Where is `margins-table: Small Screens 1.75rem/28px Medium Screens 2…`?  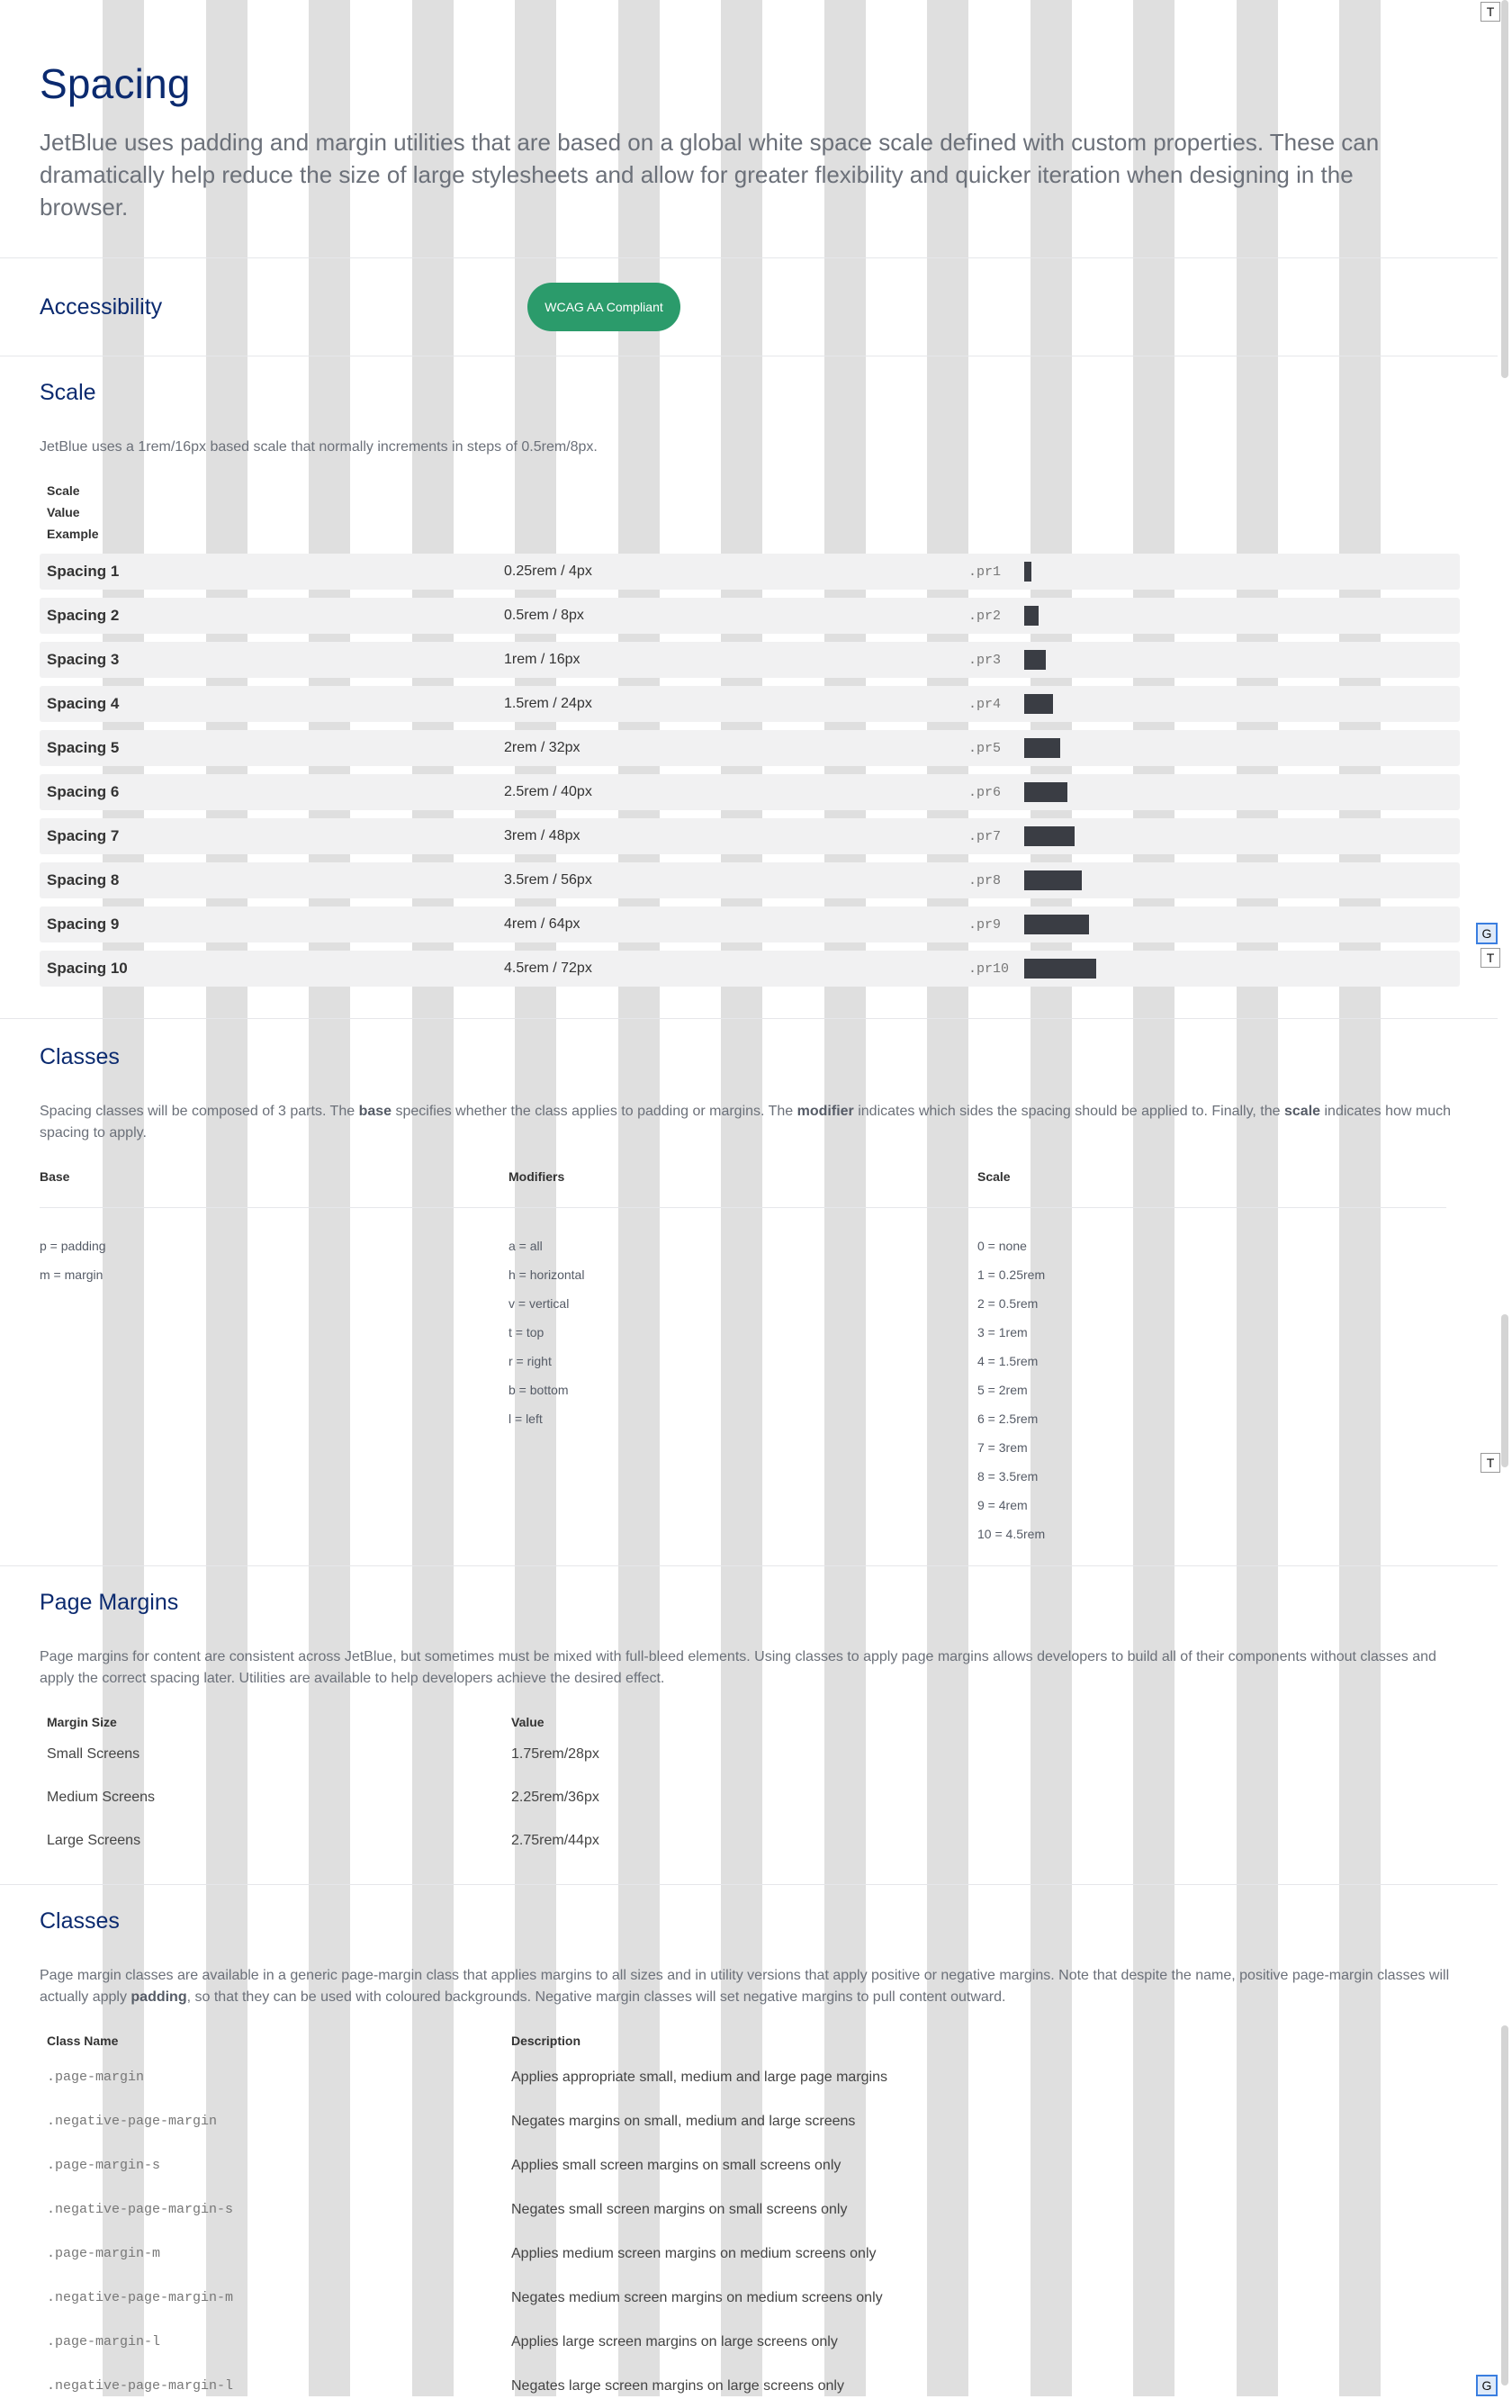 margins-table: Small Screens 1.75rem/28px Medium Screens 2… is located at coordinates (749, 1798).